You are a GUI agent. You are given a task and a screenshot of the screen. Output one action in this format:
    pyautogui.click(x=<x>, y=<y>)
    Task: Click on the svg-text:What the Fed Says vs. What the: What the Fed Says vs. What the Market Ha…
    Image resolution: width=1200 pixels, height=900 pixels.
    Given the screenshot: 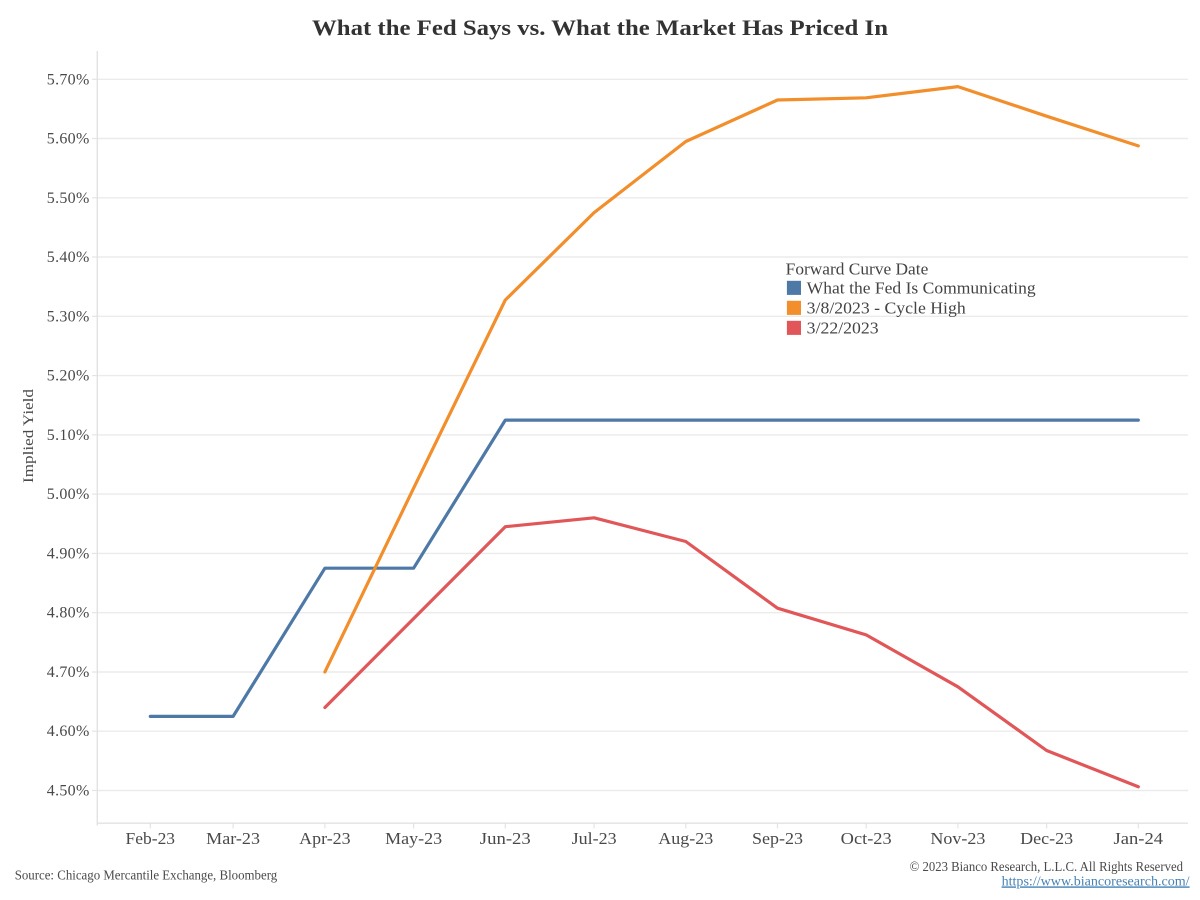 What is the action you would take?
    pyautogui.click(x=600, y=27)
    